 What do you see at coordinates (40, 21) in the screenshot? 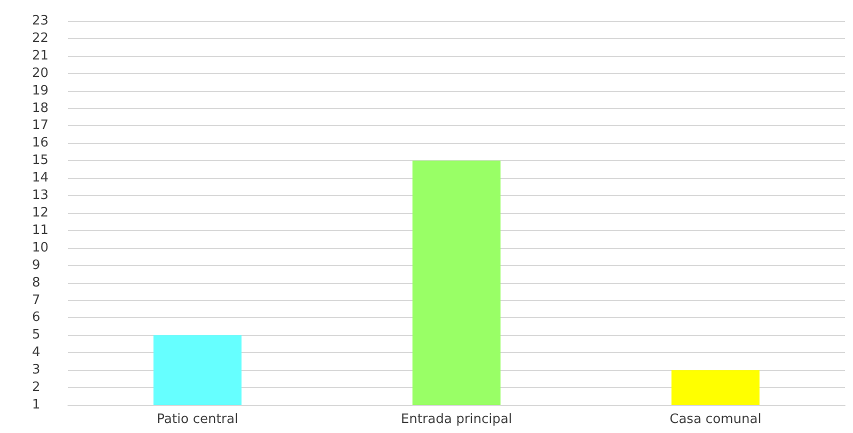
I see `y-tick-label: 23` at bounding box center [40, 21].